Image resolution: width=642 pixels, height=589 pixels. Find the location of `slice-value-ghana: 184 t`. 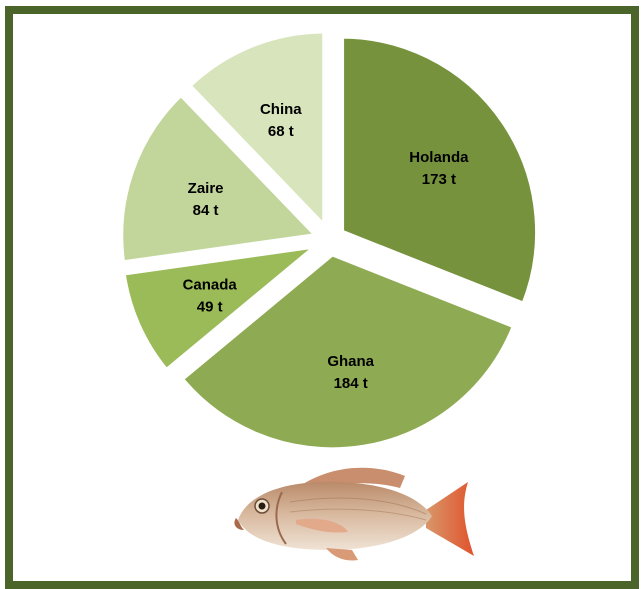

slice-value-ghana: 184 t is located at coordinates (351, 383).